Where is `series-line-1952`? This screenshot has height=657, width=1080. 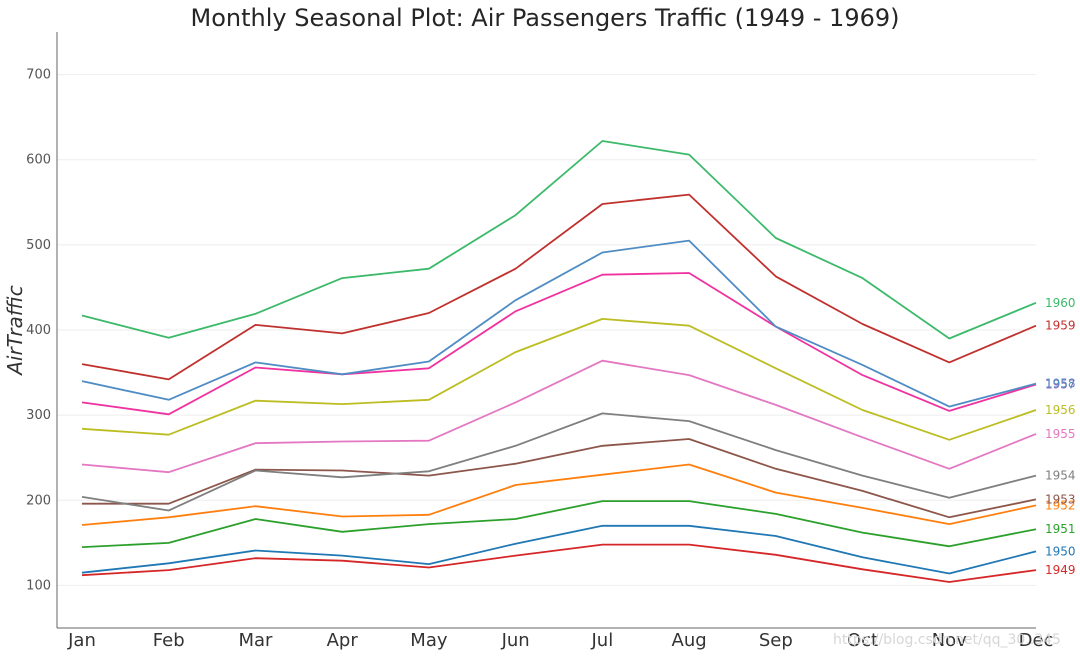
series-line-1952 is located at coordinates (559, 494).